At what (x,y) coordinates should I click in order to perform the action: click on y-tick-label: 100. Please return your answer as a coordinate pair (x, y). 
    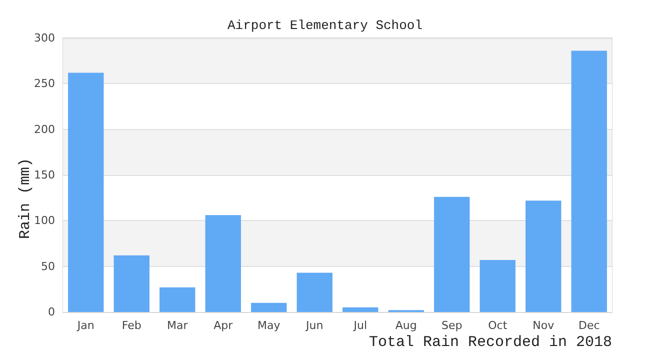
    Looking at the image, I should click on (44, 221).